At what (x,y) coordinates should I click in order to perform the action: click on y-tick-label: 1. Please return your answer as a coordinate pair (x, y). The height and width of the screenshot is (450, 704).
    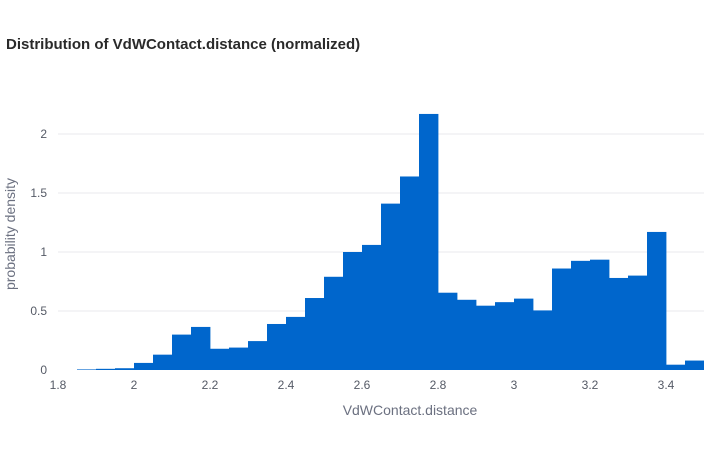
    Looking at the image, I should click on (43, 252).